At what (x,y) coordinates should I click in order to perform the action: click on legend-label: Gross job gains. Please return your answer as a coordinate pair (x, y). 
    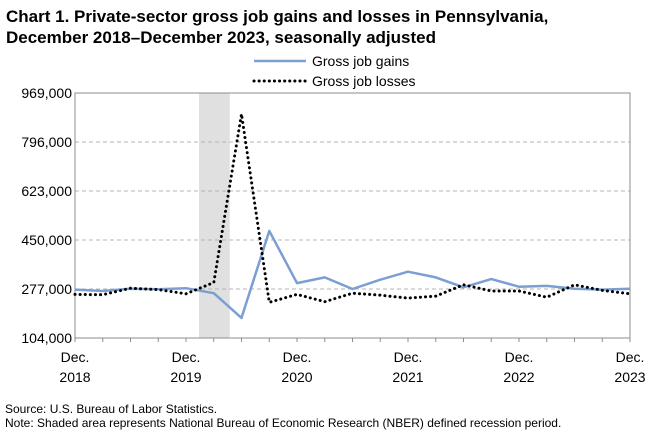
    Looking at the image, I should click on (360, 61).